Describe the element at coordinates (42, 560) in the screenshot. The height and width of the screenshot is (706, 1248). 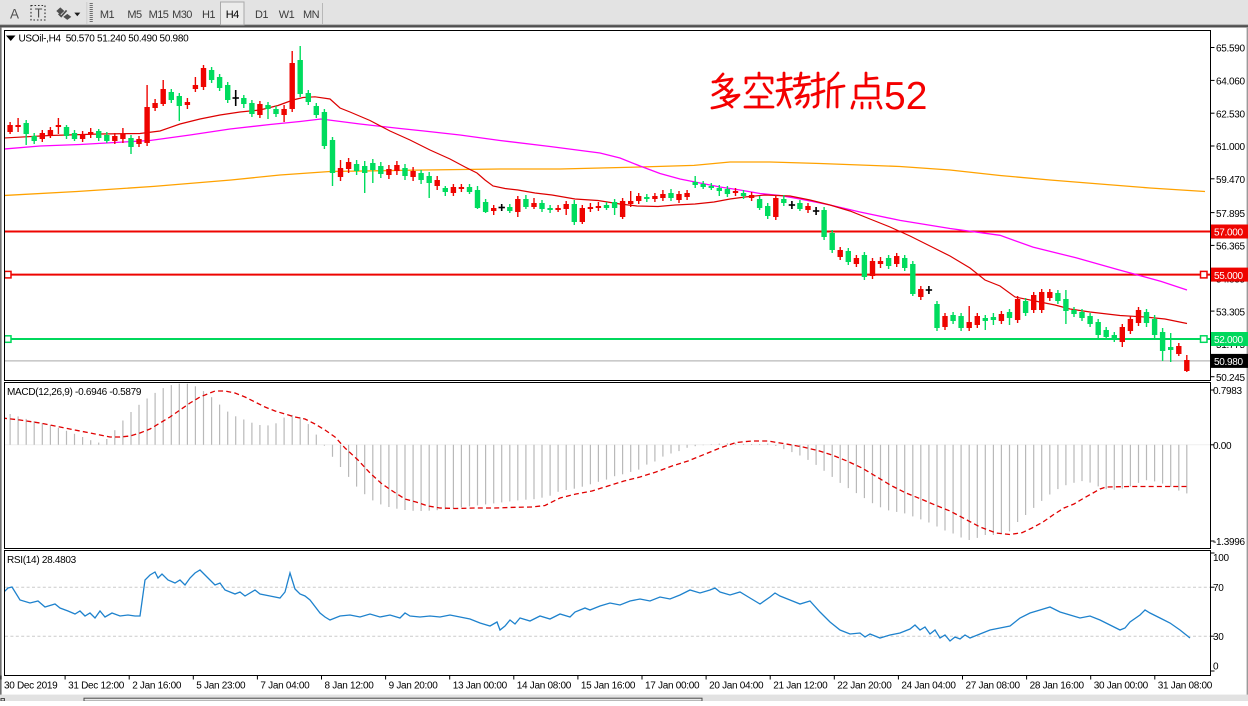
I see `svg-text: RSI(14) 28.4803` at that location.